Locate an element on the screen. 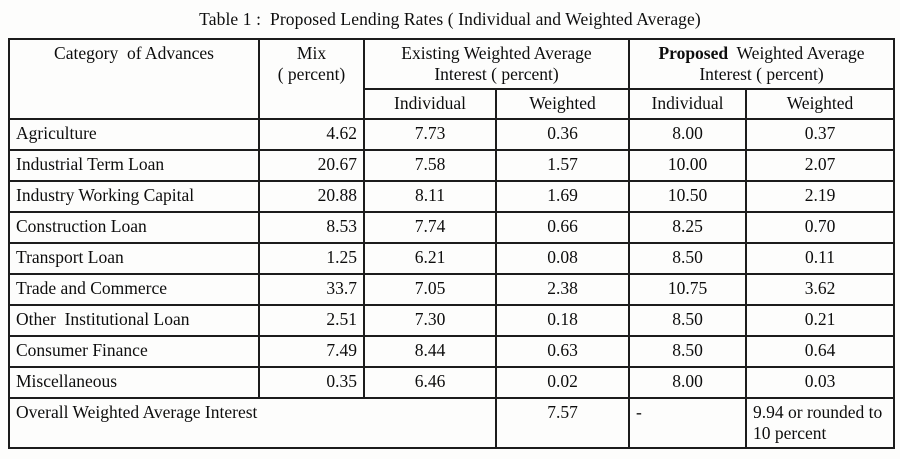 This screenshot has width=900, height=459. proposed-weighted-cell: 0.64 is located at coordinates (820, 351).